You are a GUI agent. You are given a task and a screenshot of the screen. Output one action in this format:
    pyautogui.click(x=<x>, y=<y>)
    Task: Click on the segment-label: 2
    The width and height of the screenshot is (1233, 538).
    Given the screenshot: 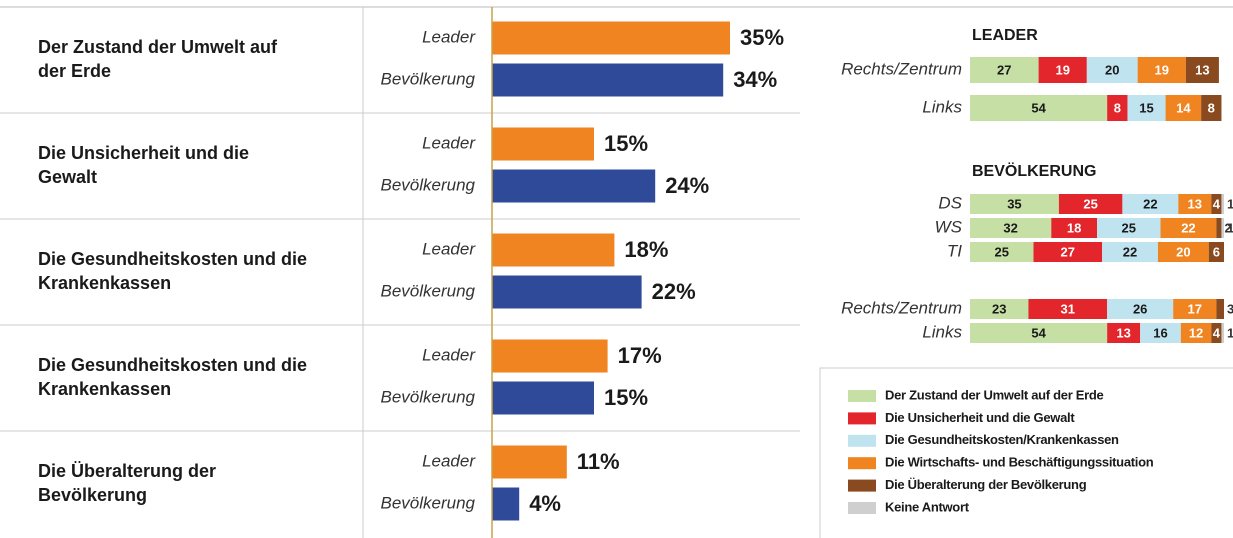 What is the action you would take?
    pyautogui.click(x=1227, y=227)
    